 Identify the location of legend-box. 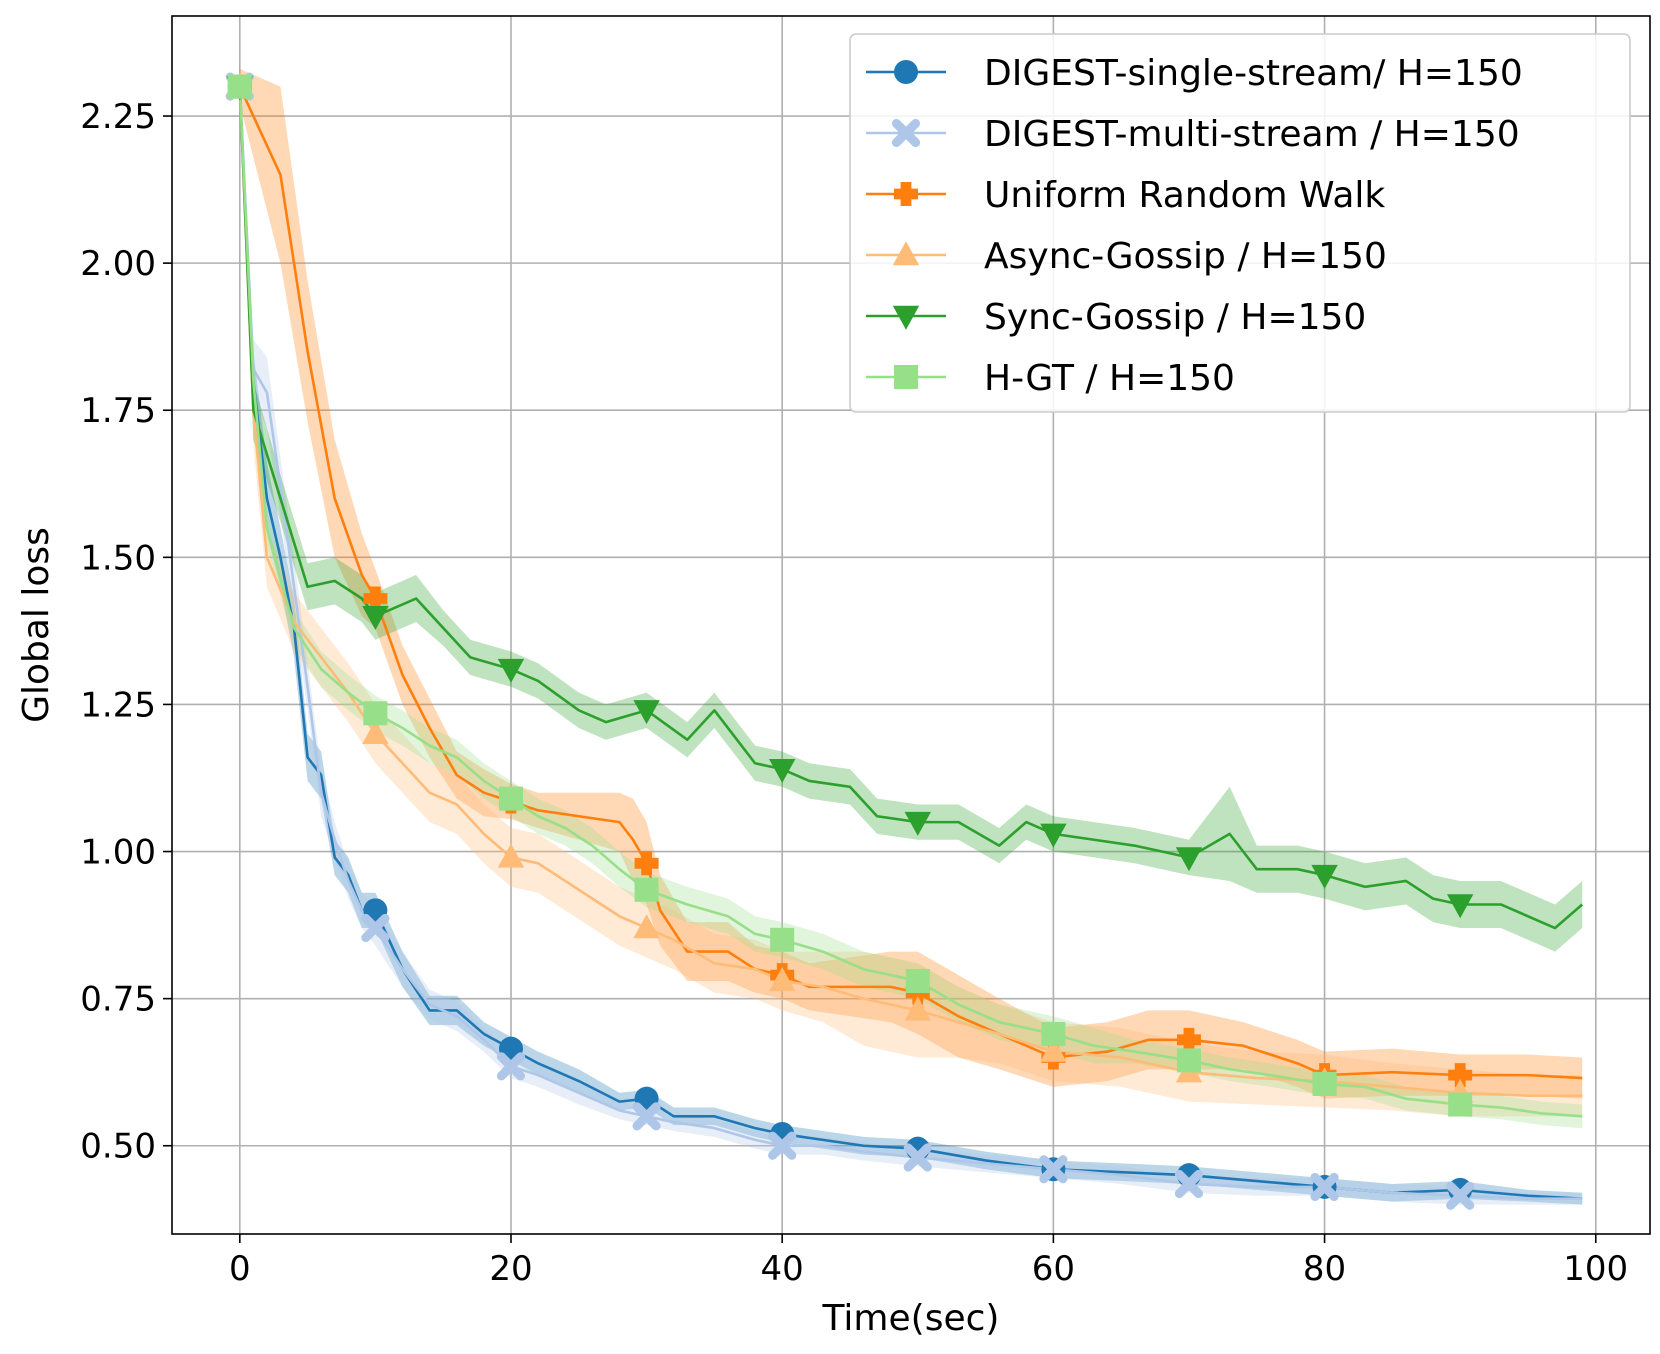
(1240, 223).